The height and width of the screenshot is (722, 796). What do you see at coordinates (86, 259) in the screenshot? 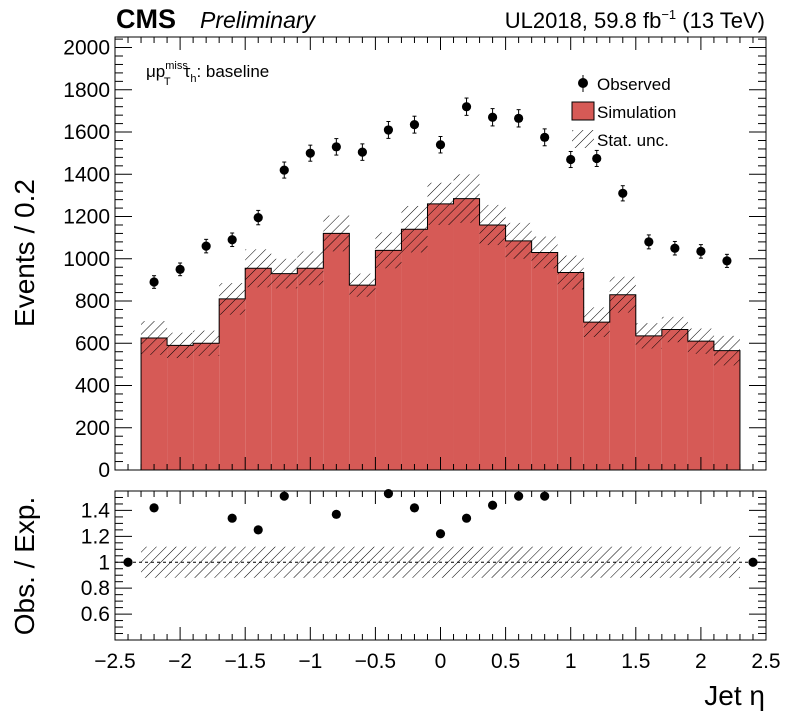
I see `main-y-tick-label: 1000` at bounding box center [86, 259].